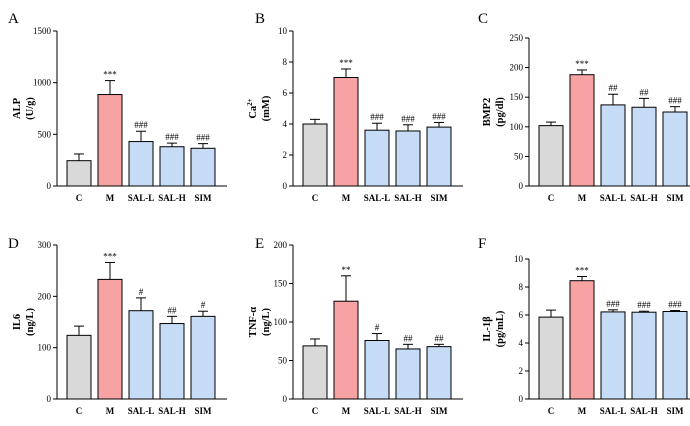 The width and height of the screenshot is (690, 426). I want to click on panel-f-letter: F, so click(482, 244).